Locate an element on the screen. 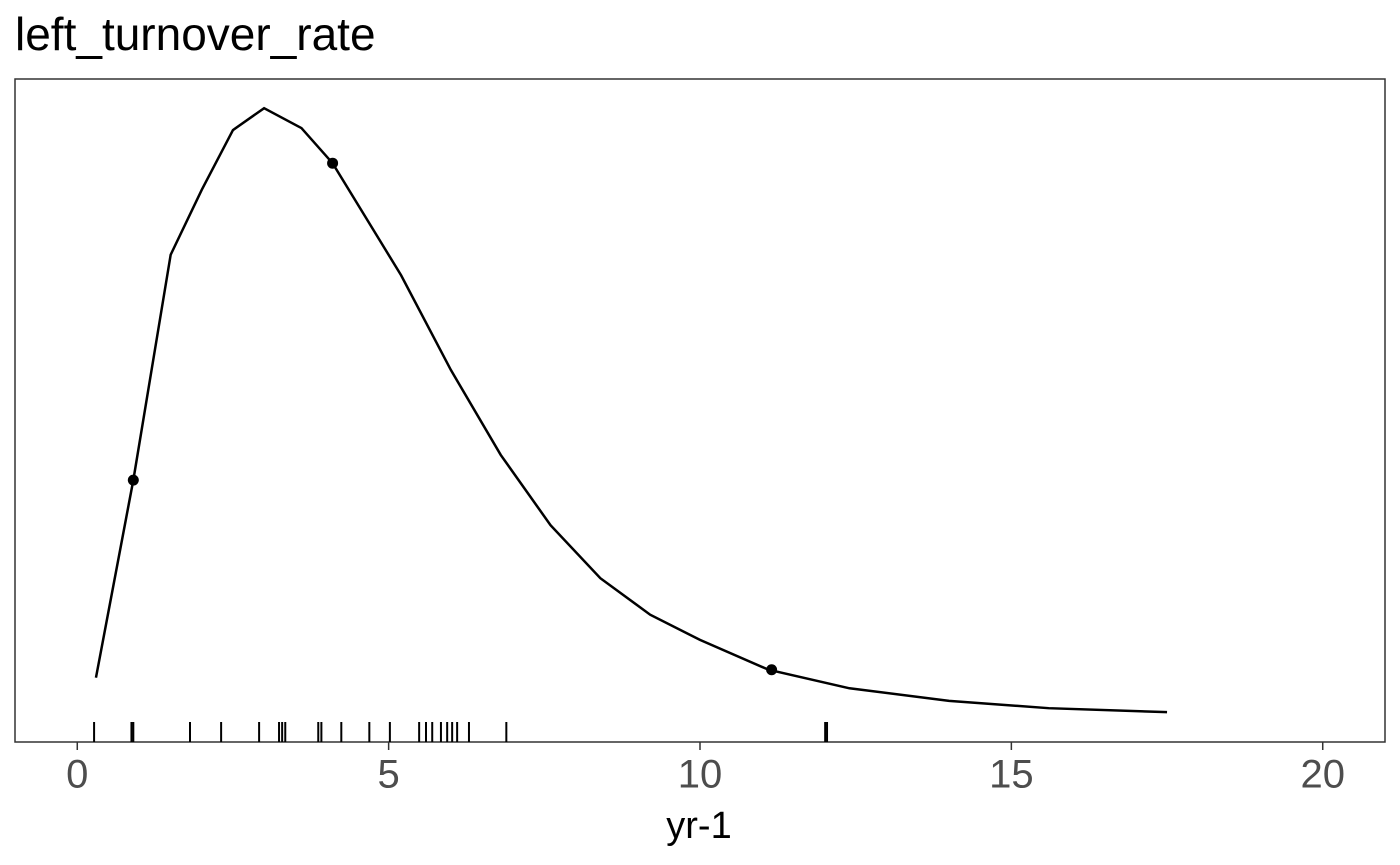 The width and height of the screenshot is (1400, 865). x-tick-label: 20 is located at coordinates (1322, 775).